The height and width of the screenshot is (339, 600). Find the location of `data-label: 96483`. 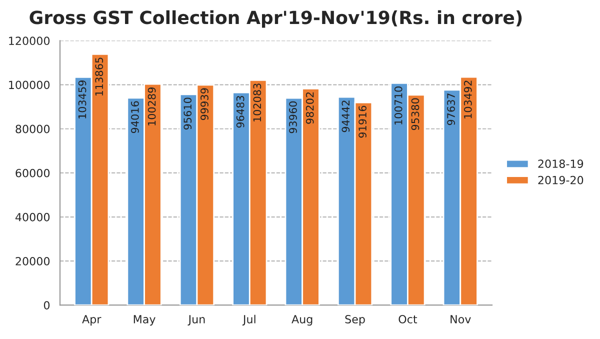

data-label: 96483 is located at coordinates (240, 112).